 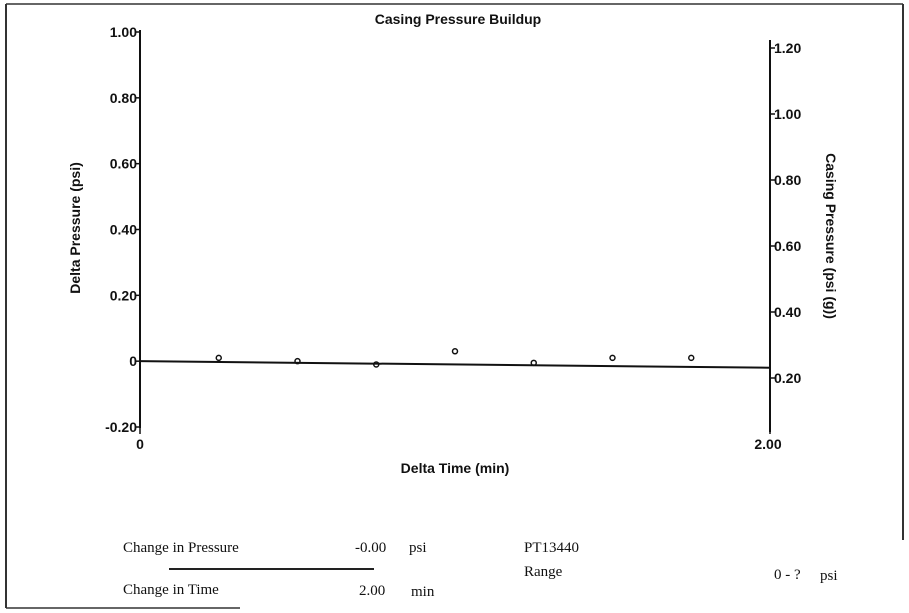 What do you see at coordinates (787, 575) in the screenshot?
I see `range-value: 0 - ?` at bounding box center [787, 575].